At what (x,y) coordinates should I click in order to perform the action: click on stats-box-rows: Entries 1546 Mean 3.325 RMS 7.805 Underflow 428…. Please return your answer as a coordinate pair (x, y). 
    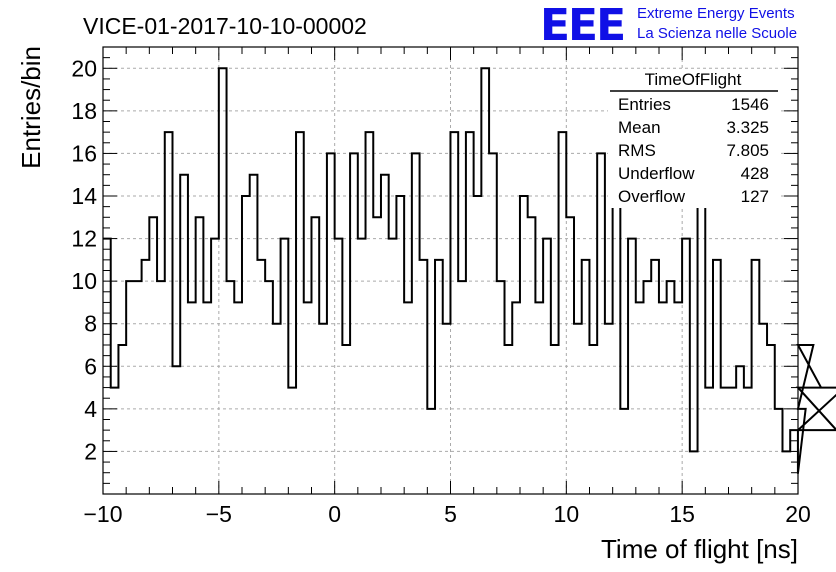
    Looking at the image, I should click on (693, 150).